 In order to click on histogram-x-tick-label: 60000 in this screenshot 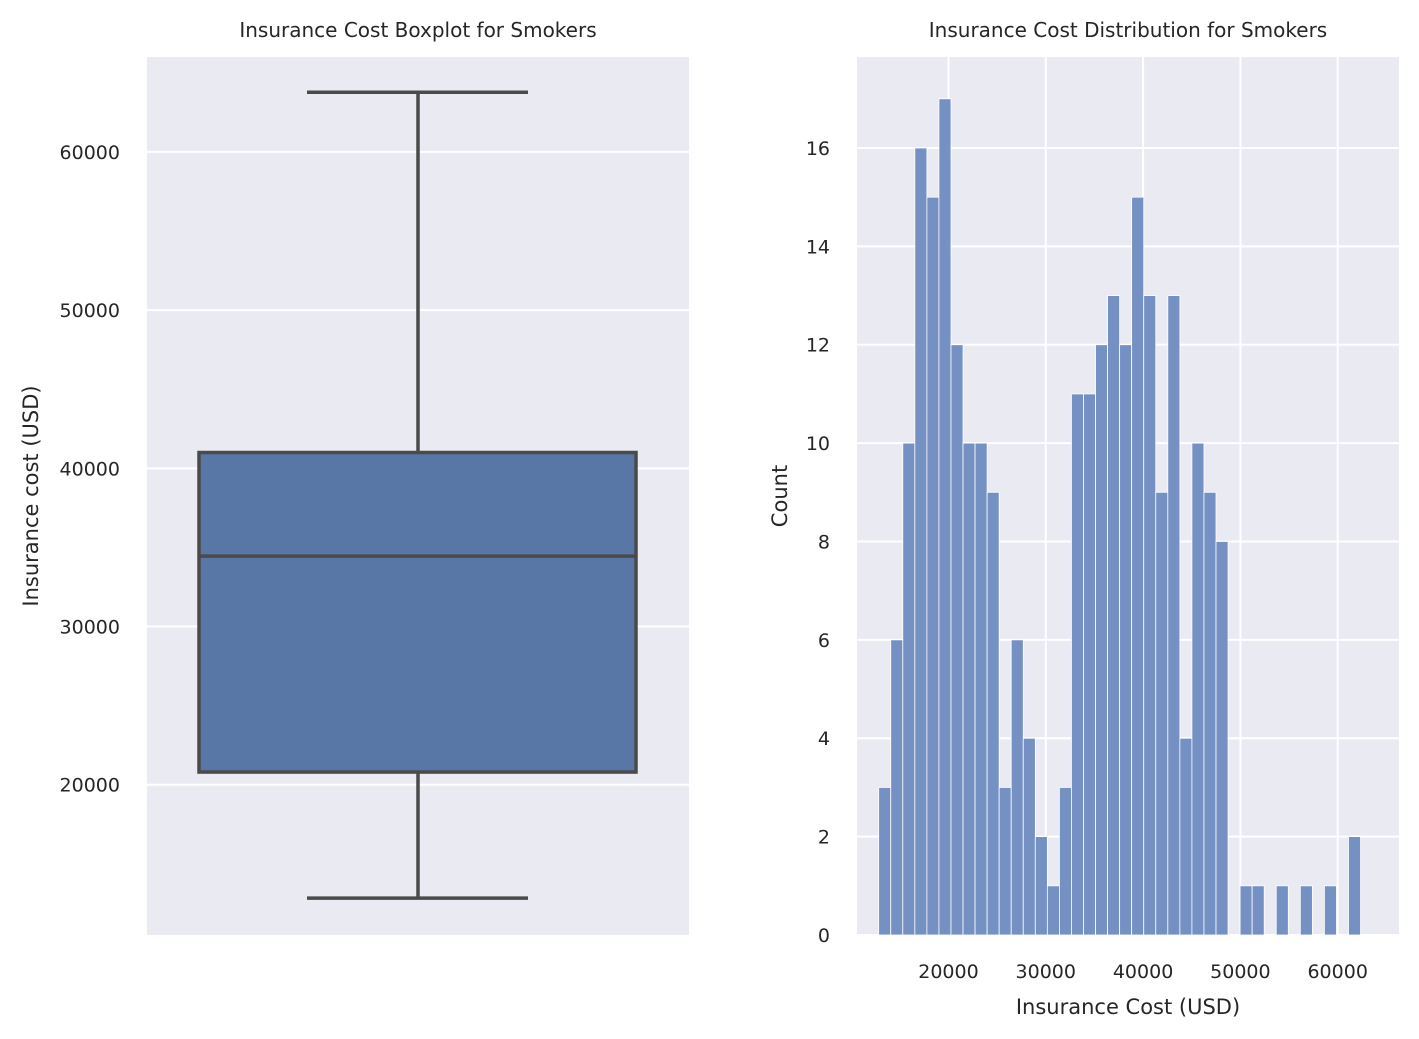, I will do `click(1337, 972)`.